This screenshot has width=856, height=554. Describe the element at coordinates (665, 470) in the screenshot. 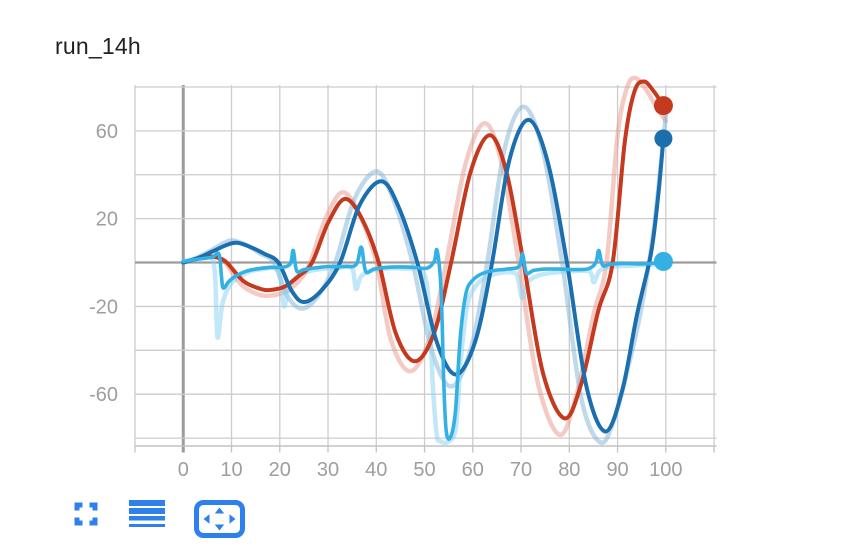

I see `x-tick-label: 100` at that location.